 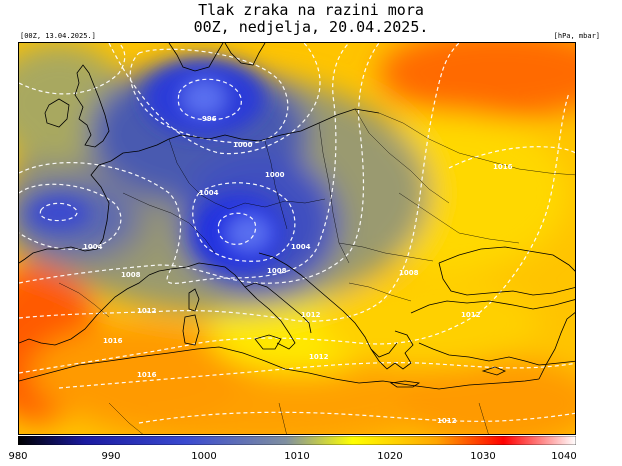 What do you see at coordinates (204, 456) in the screenshot?
I see `colorbar-tick: 1000` at bounding box center [204, 456].